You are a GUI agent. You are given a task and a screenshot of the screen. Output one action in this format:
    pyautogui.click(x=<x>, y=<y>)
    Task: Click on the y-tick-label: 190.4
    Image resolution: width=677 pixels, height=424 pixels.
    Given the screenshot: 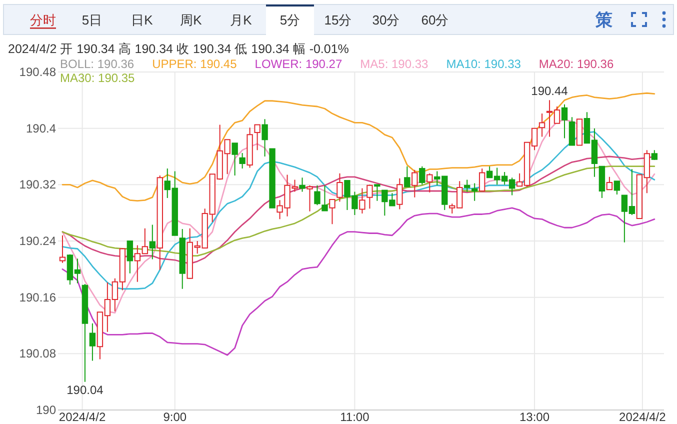 What is the action you would take?
    pyautogui.click(x=41, y=128)
    